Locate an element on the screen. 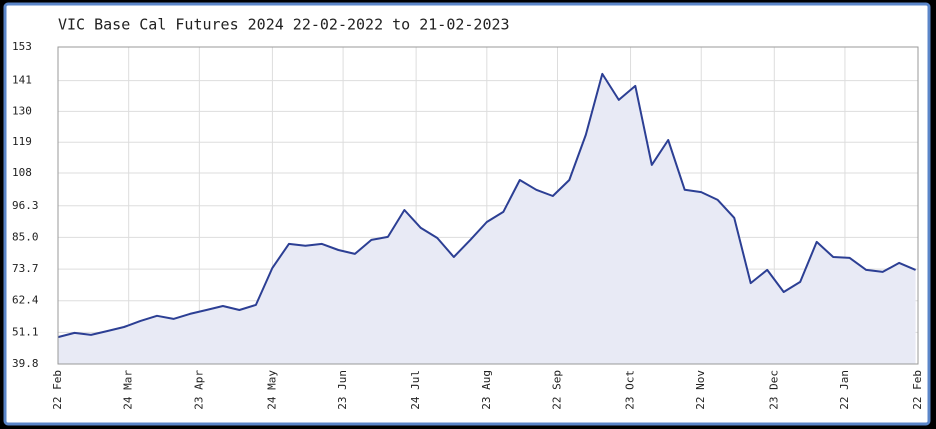 This screenshot has width=936, height=429. x-tick-label: 23 Apr is located at coordinates (198, 390).